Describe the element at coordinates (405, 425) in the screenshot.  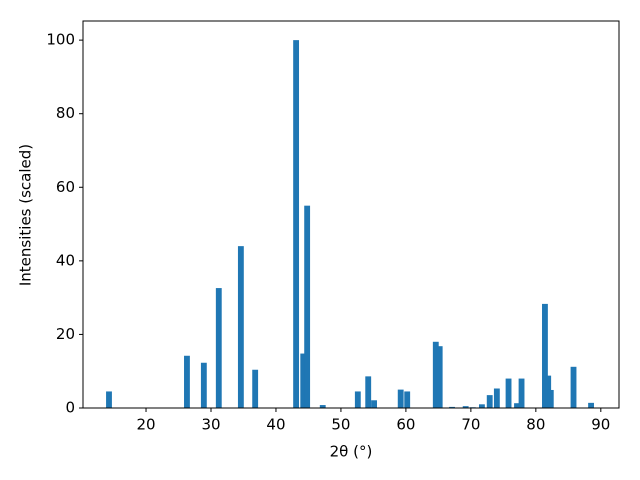
I see `x-tick-label: 60` at that location.